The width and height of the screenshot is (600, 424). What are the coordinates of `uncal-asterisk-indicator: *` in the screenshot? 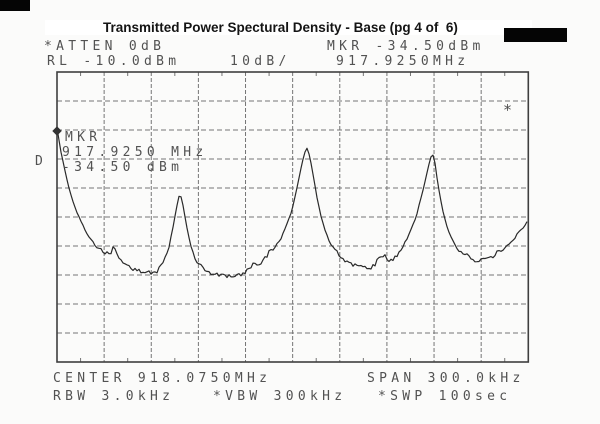 It's located at (508, 110).